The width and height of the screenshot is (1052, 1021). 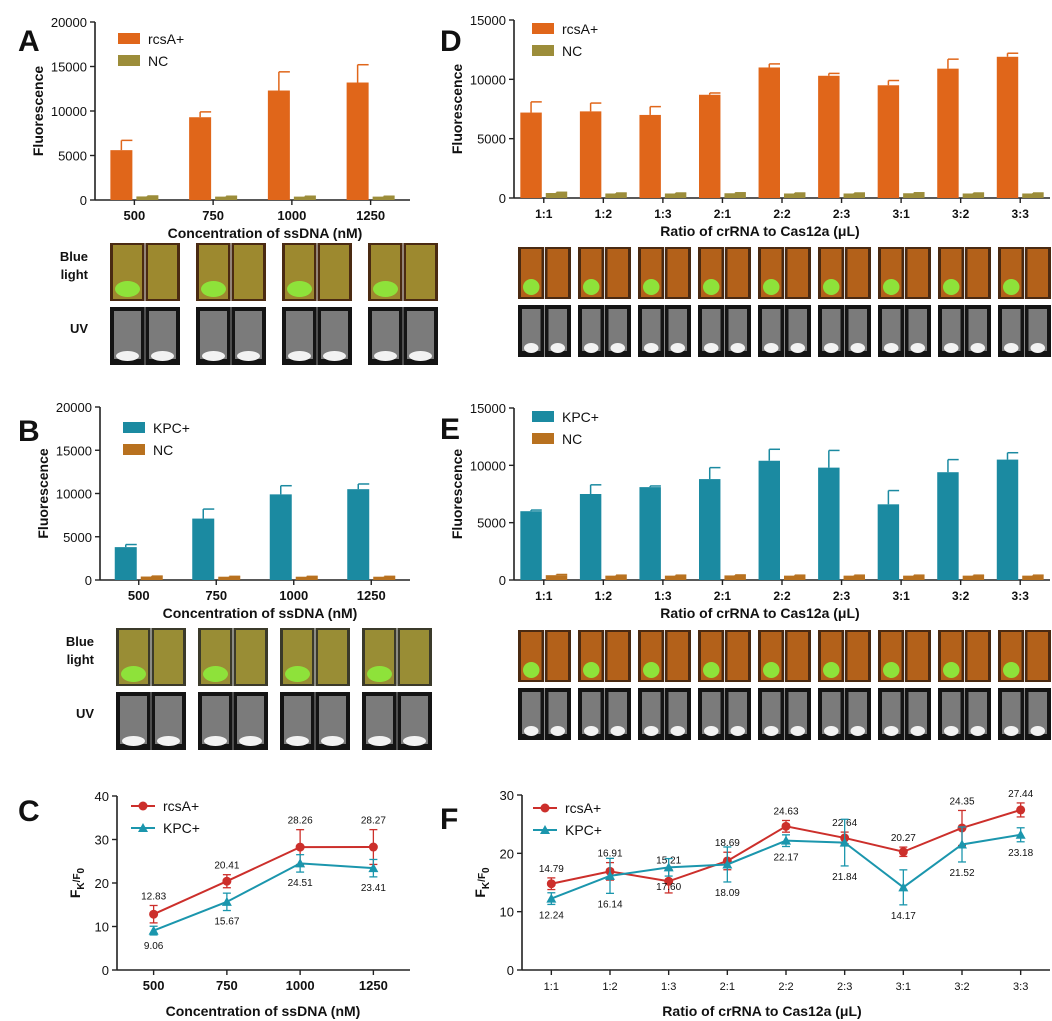 What do you see at coordinates (373, 821) in the screenshot?
I see `data-label: 28.27` at bounding box center [373, 821].